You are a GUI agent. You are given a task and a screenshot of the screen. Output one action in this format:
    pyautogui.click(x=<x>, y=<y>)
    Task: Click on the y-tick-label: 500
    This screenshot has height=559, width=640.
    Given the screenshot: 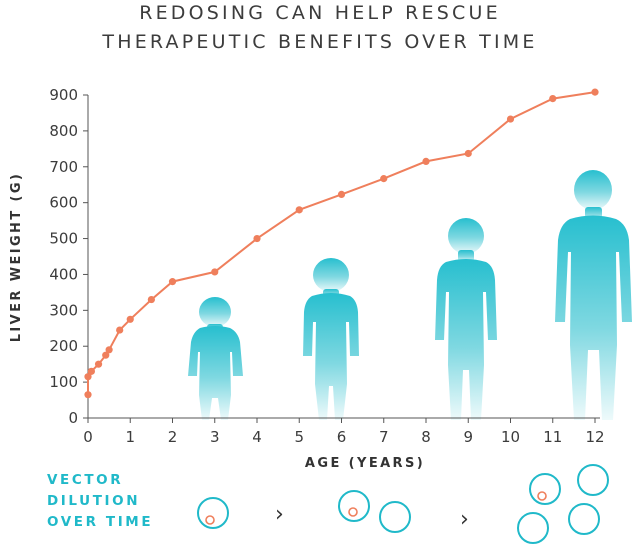 What is the action you would take?
    pyautogui.click(x=63, y=239)
    